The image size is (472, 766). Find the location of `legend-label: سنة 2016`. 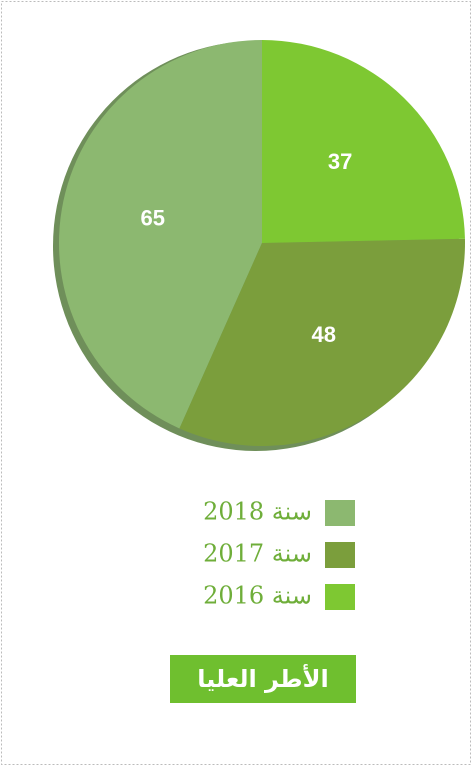

legend-label: سنة 2016 is located at coordinates (257, 596).